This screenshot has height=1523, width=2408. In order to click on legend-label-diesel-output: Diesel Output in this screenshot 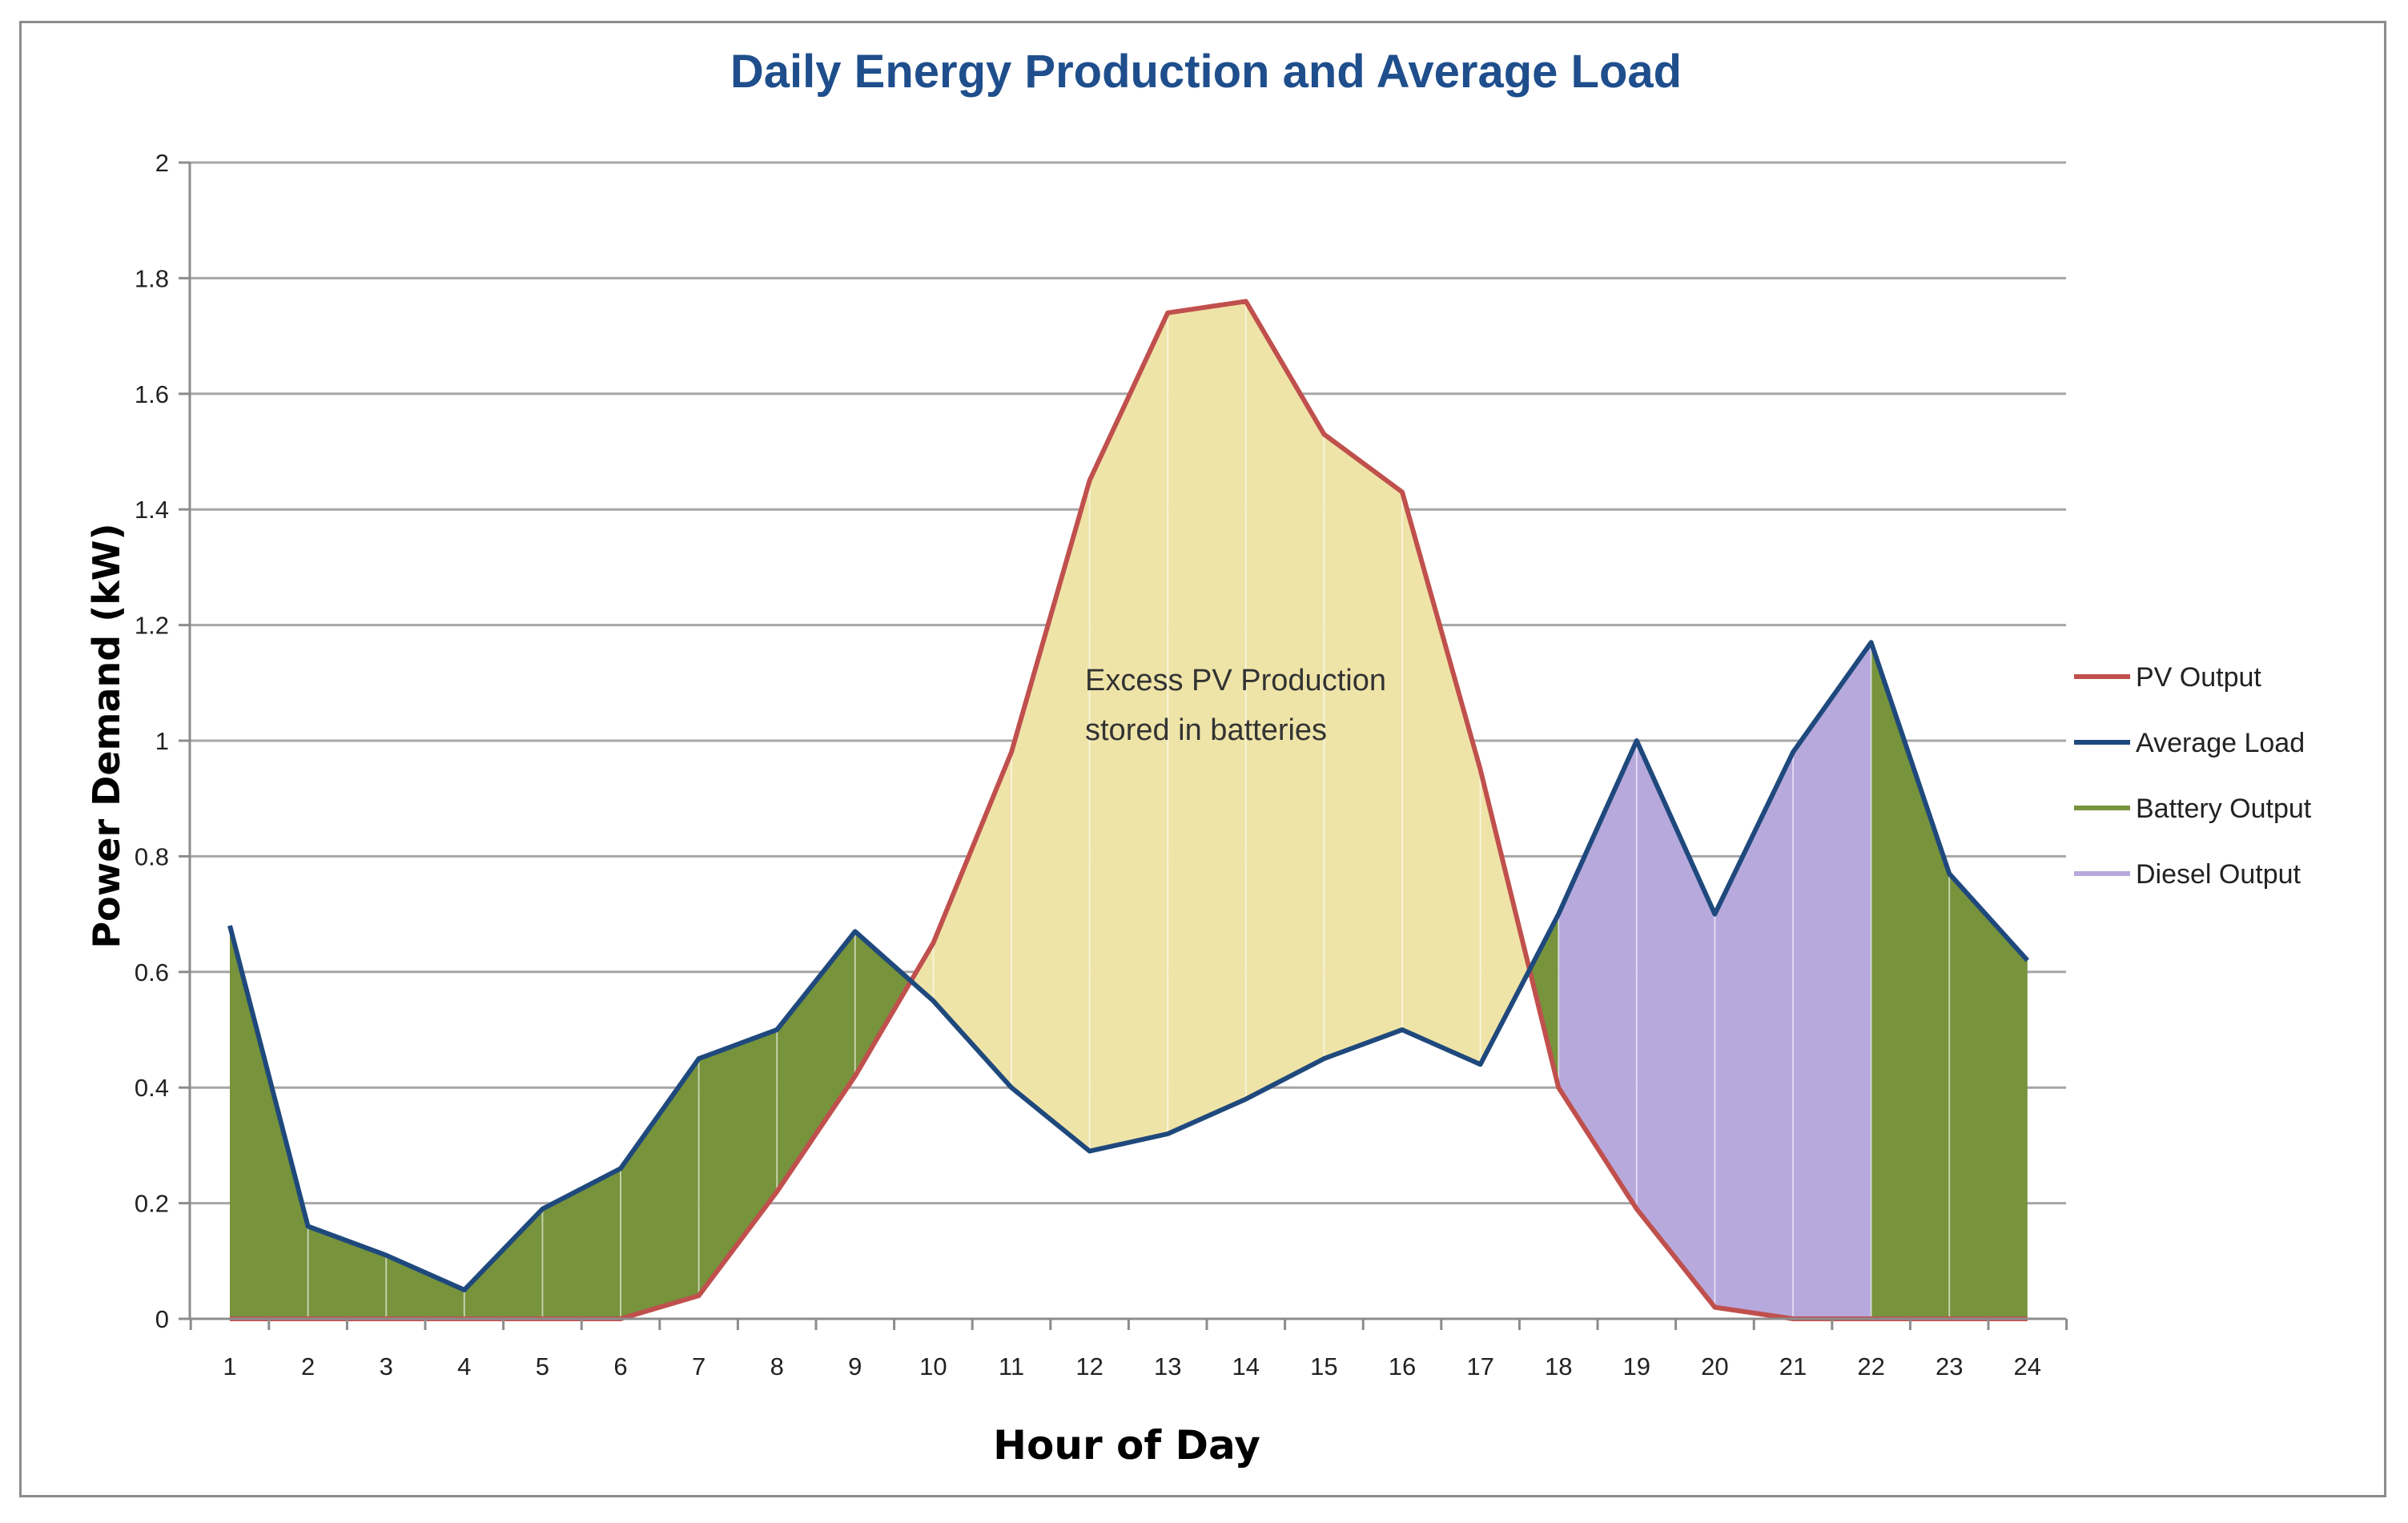, I will do `click(2219, 874)`.